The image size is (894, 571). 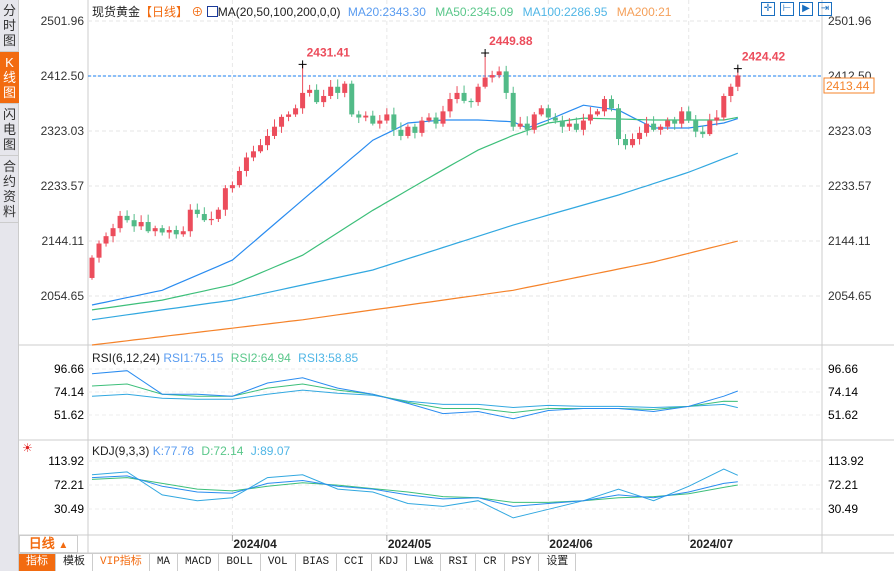 I want to click on kdj-j-value: J:89.07, so click(x=270, y=451).